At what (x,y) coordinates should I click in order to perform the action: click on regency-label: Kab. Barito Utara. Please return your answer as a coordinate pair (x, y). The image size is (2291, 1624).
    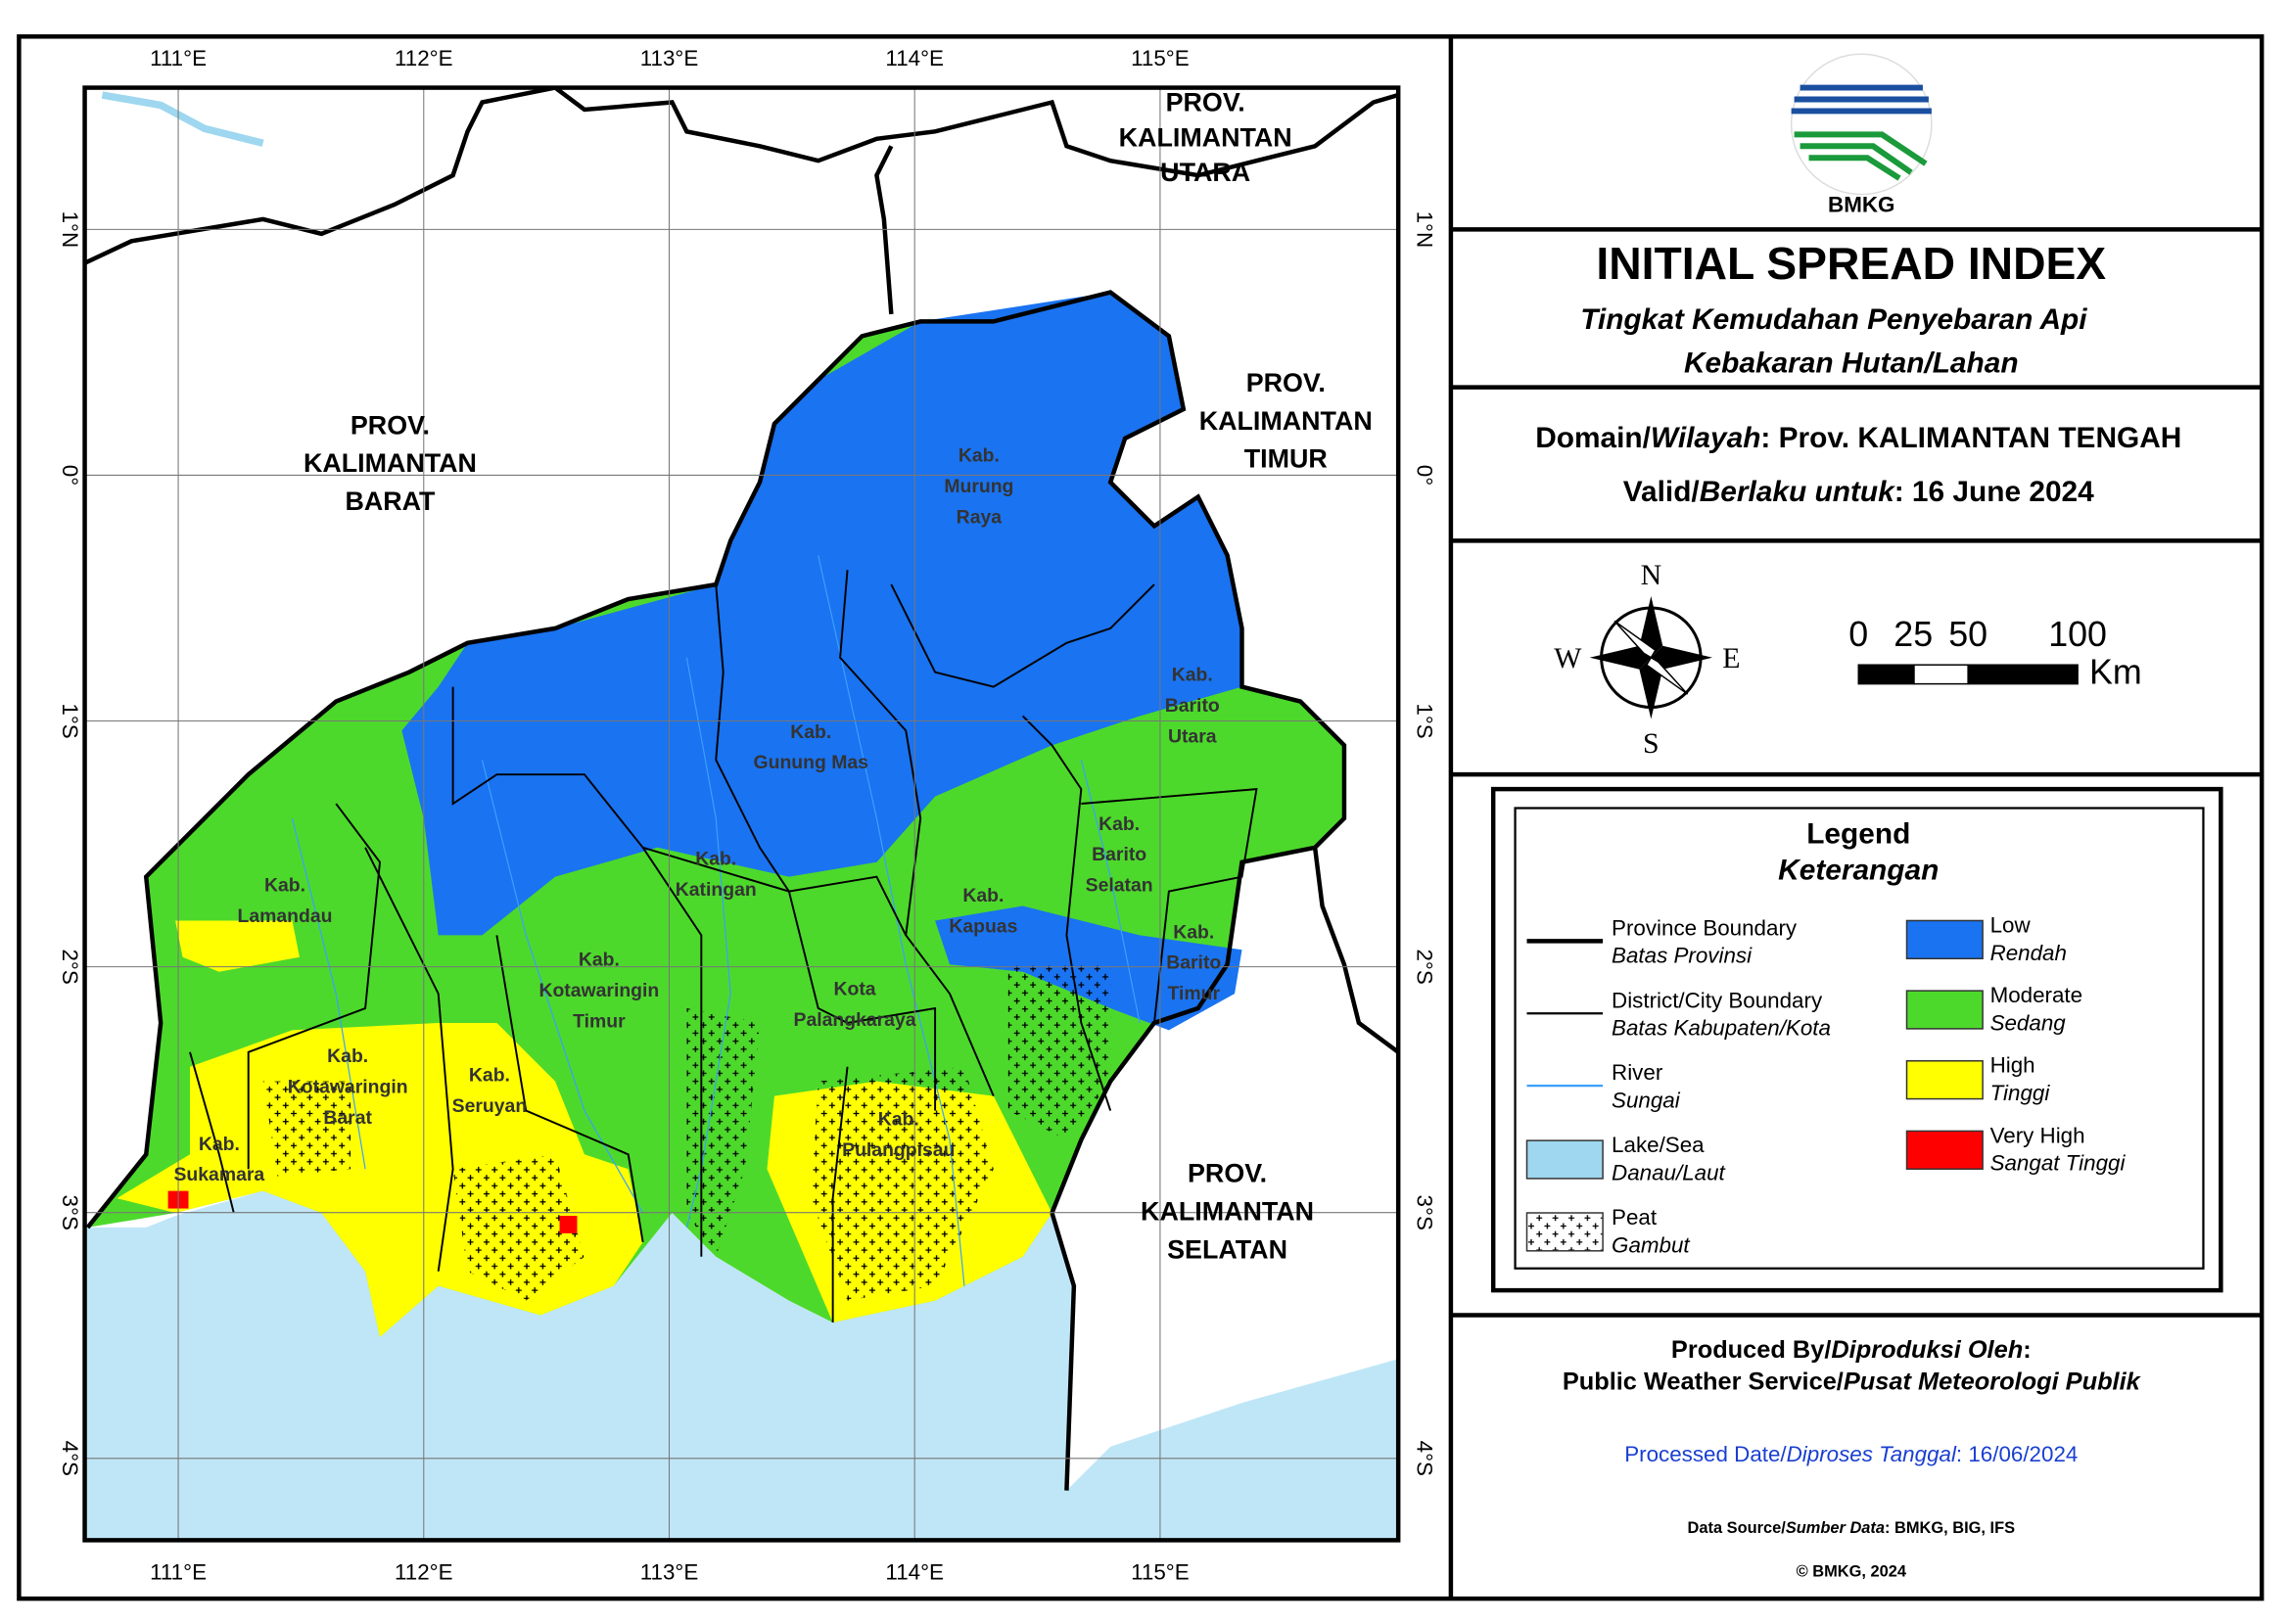
    Looking at the image, I should click on (1192, 706).